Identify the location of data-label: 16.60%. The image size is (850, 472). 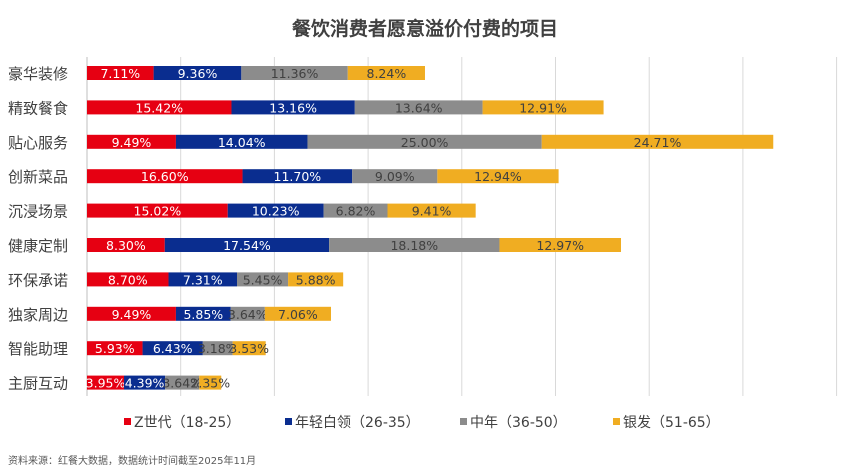
(165, 176).